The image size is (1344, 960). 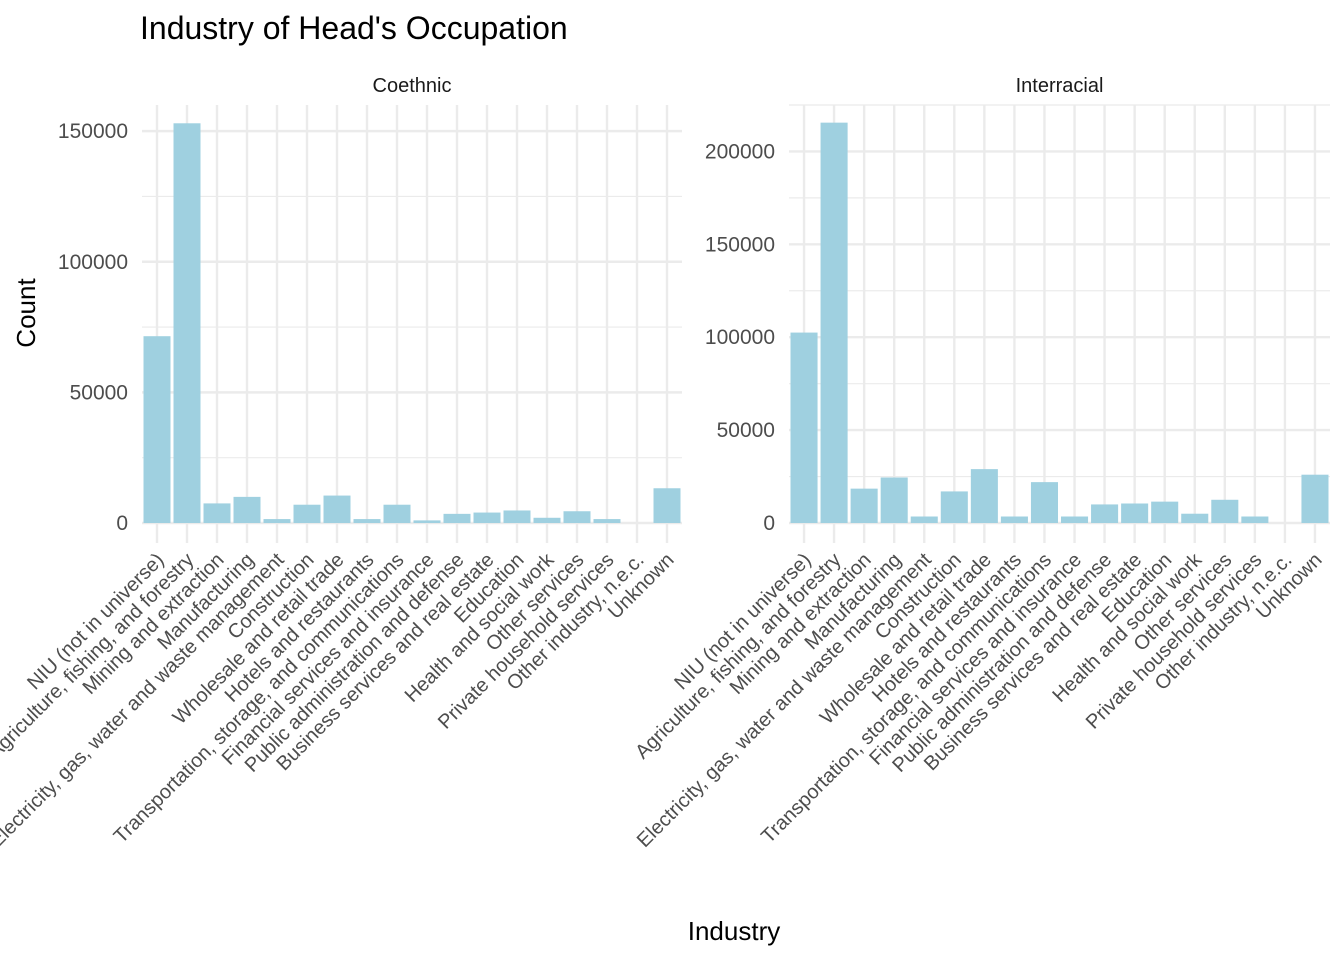 I want to click on x-axis-label: Industry, so click(x=734, y=931).